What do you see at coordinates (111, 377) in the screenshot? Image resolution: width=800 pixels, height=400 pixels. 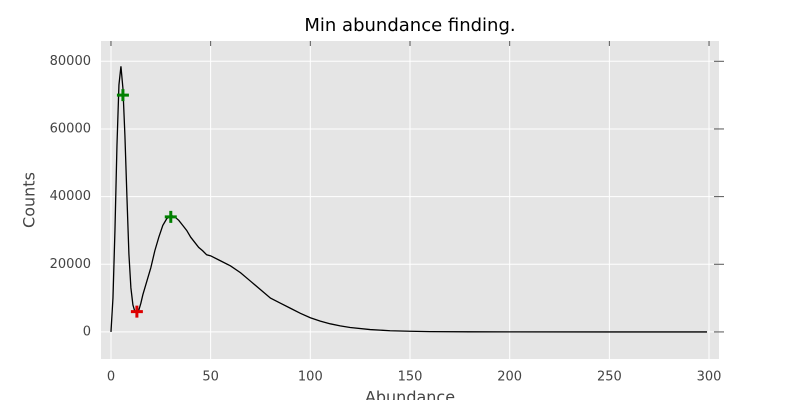 I see `x-tick-label: 0` at bounding box center [111, 377].